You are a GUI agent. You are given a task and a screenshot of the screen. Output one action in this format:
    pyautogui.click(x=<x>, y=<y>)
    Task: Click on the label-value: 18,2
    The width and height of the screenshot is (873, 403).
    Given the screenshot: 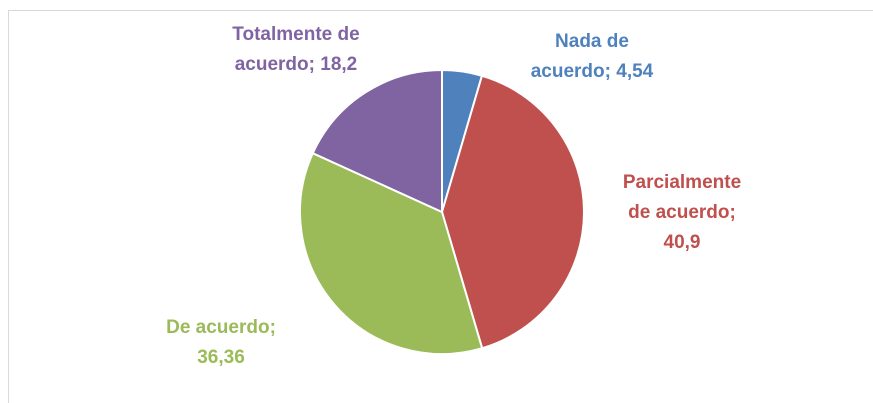 What is the action you would take?
    pyautogui.click(x=339, y=64)
    